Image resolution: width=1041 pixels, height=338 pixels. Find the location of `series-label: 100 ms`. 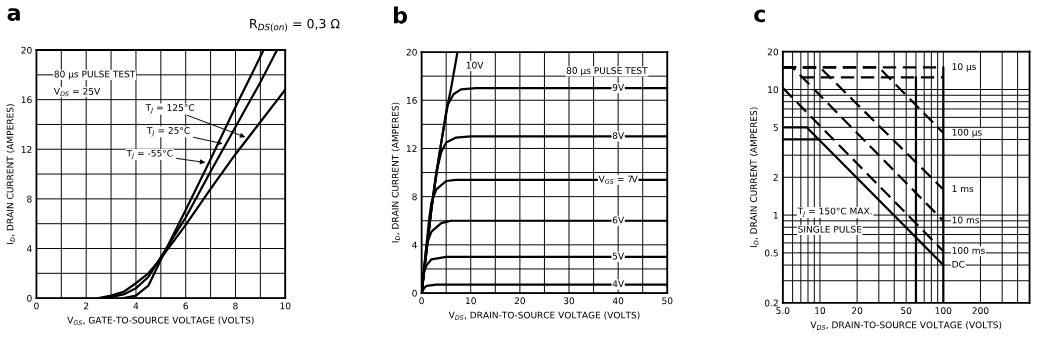

series-label: 100 ms is located at coordinates (968, 250).